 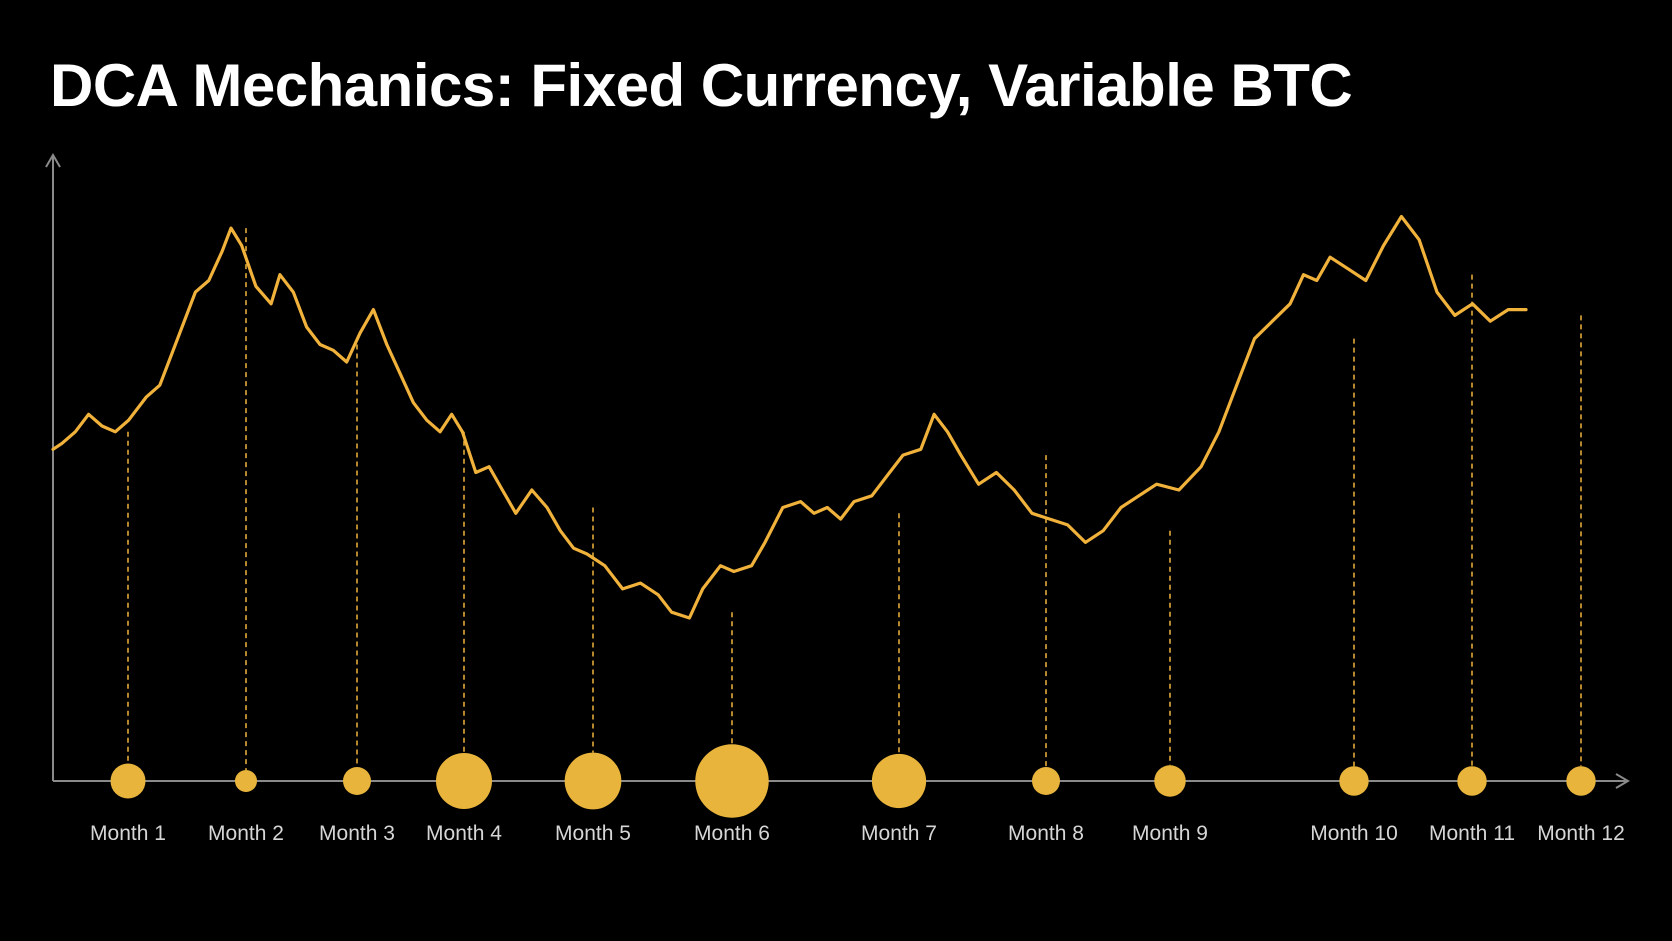 What do you see at coordinates (593, 833) in the screenshot?
I see `month-label: Month 5` at bounding box center [593, 833].